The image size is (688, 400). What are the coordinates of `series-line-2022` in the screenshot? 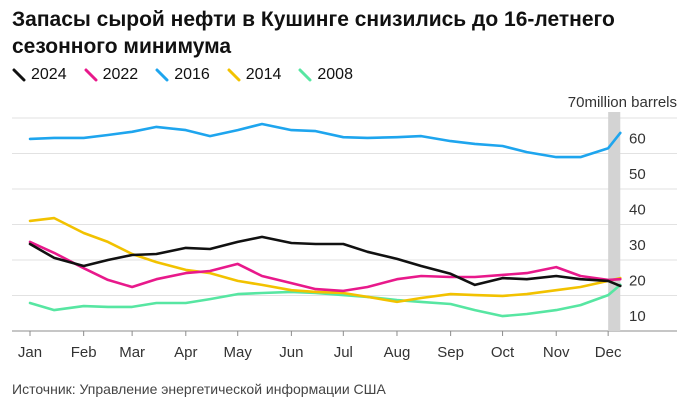 It's located at (325, 266).